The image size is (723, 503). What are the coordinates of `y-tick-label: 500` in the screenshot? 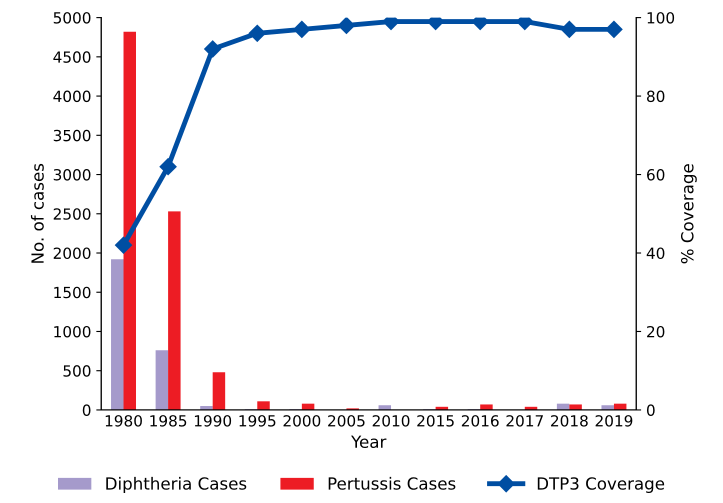 It's located at (77, 371).